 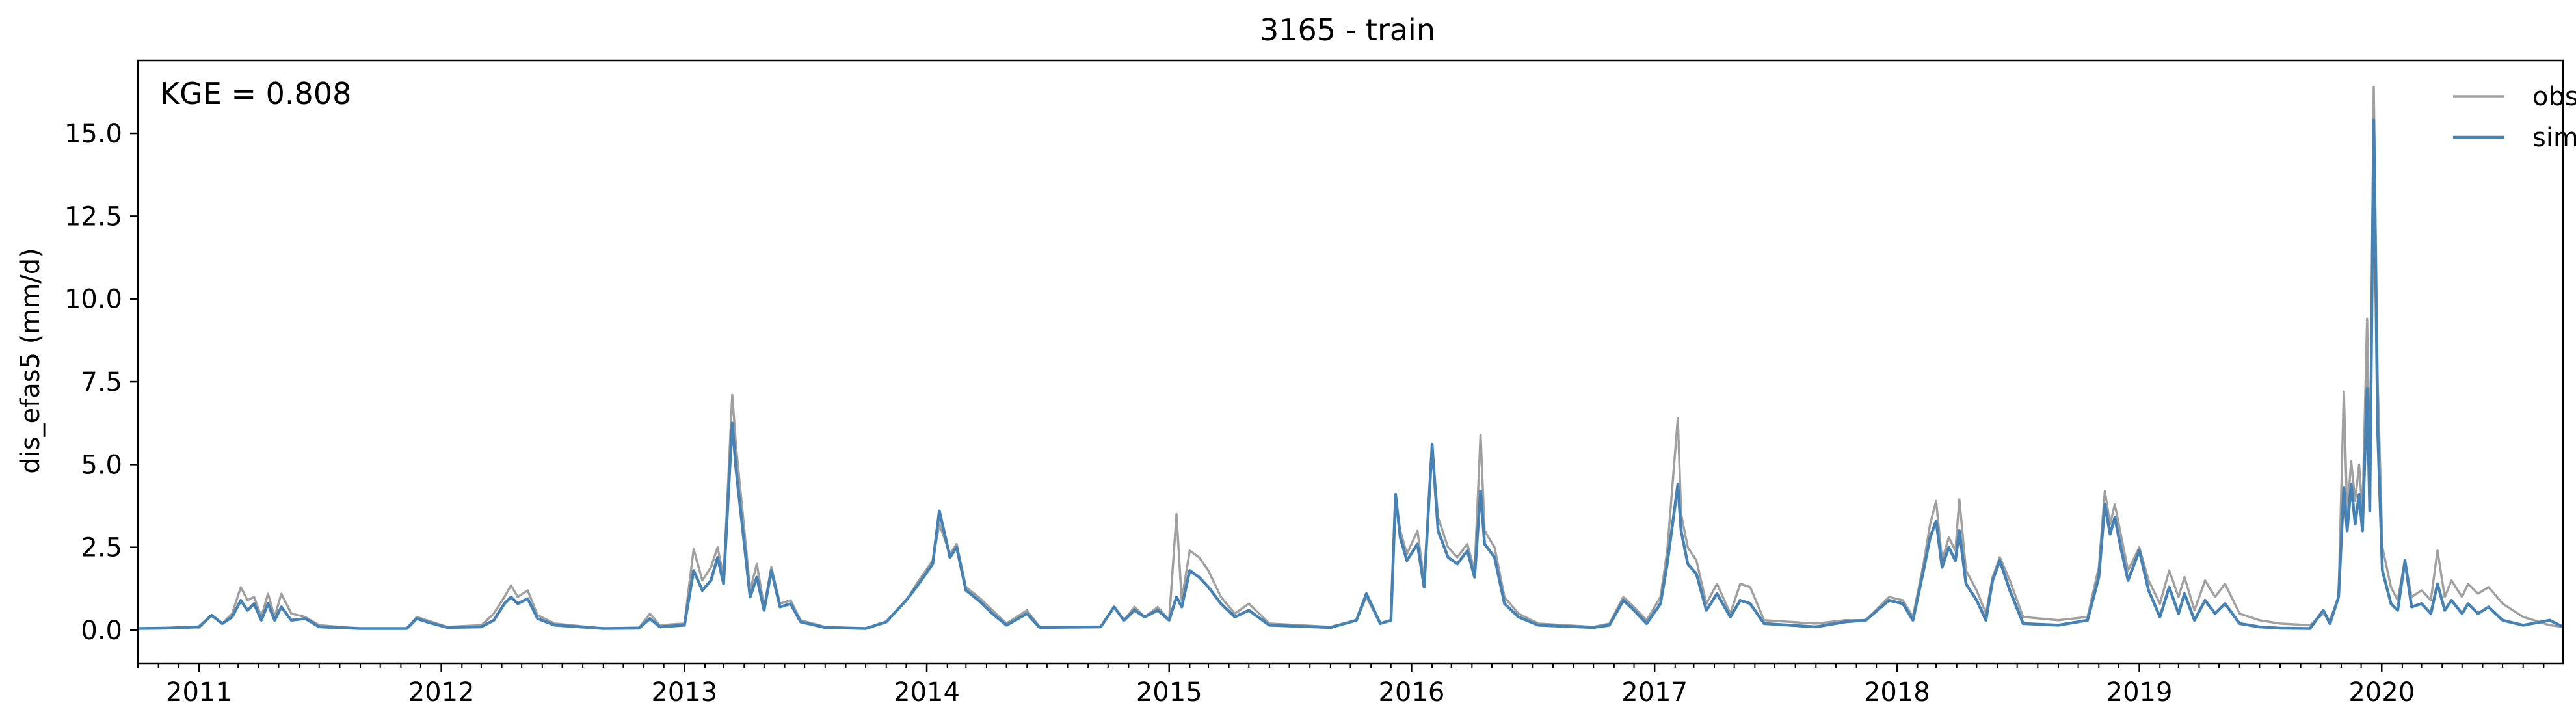 I want to click on x-tick-label: 2016, so click(x=1412, y=692).